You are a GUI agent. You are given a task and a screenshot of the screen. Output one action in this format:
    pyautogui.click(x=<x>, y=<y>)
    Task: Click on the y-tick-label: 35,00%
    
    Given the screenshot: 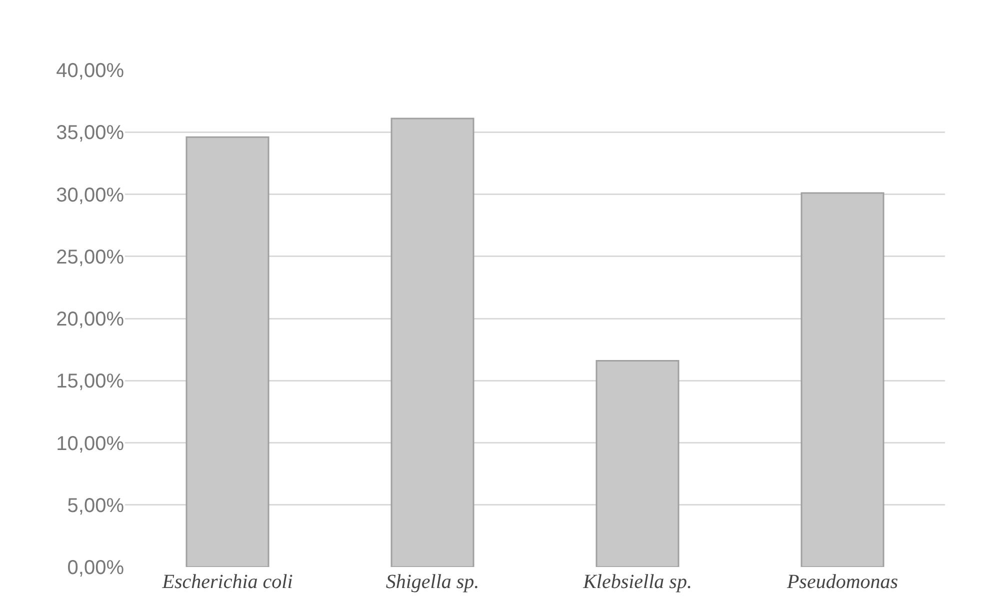 What is the action you would take?
    pyautogui.click(x=90, y=133)
    